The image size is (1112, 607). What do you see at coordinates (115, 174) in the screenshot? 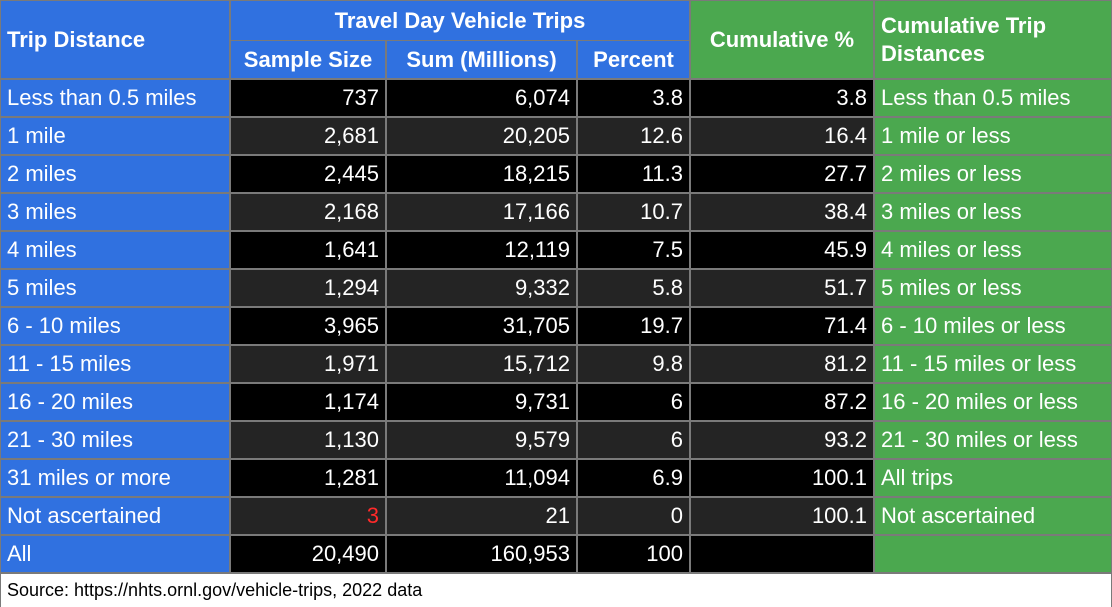
I see `table-cell: 2 miles` at bounding box center [115, 174].